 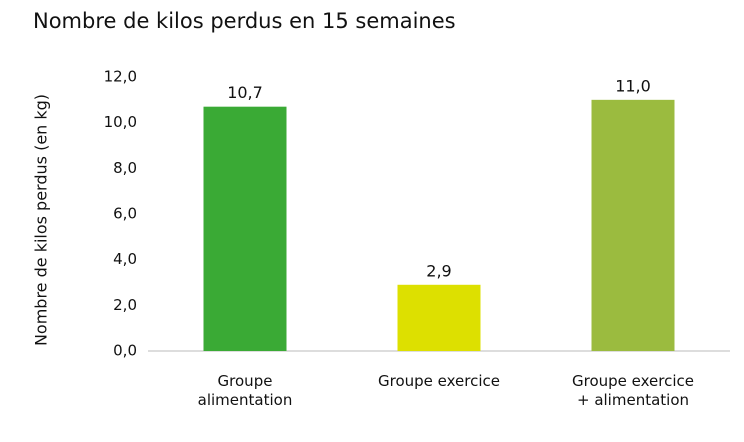 I want to click on chart-title: Nombre de kilos perdus en 15 semaines, so click(x=244, y=21).